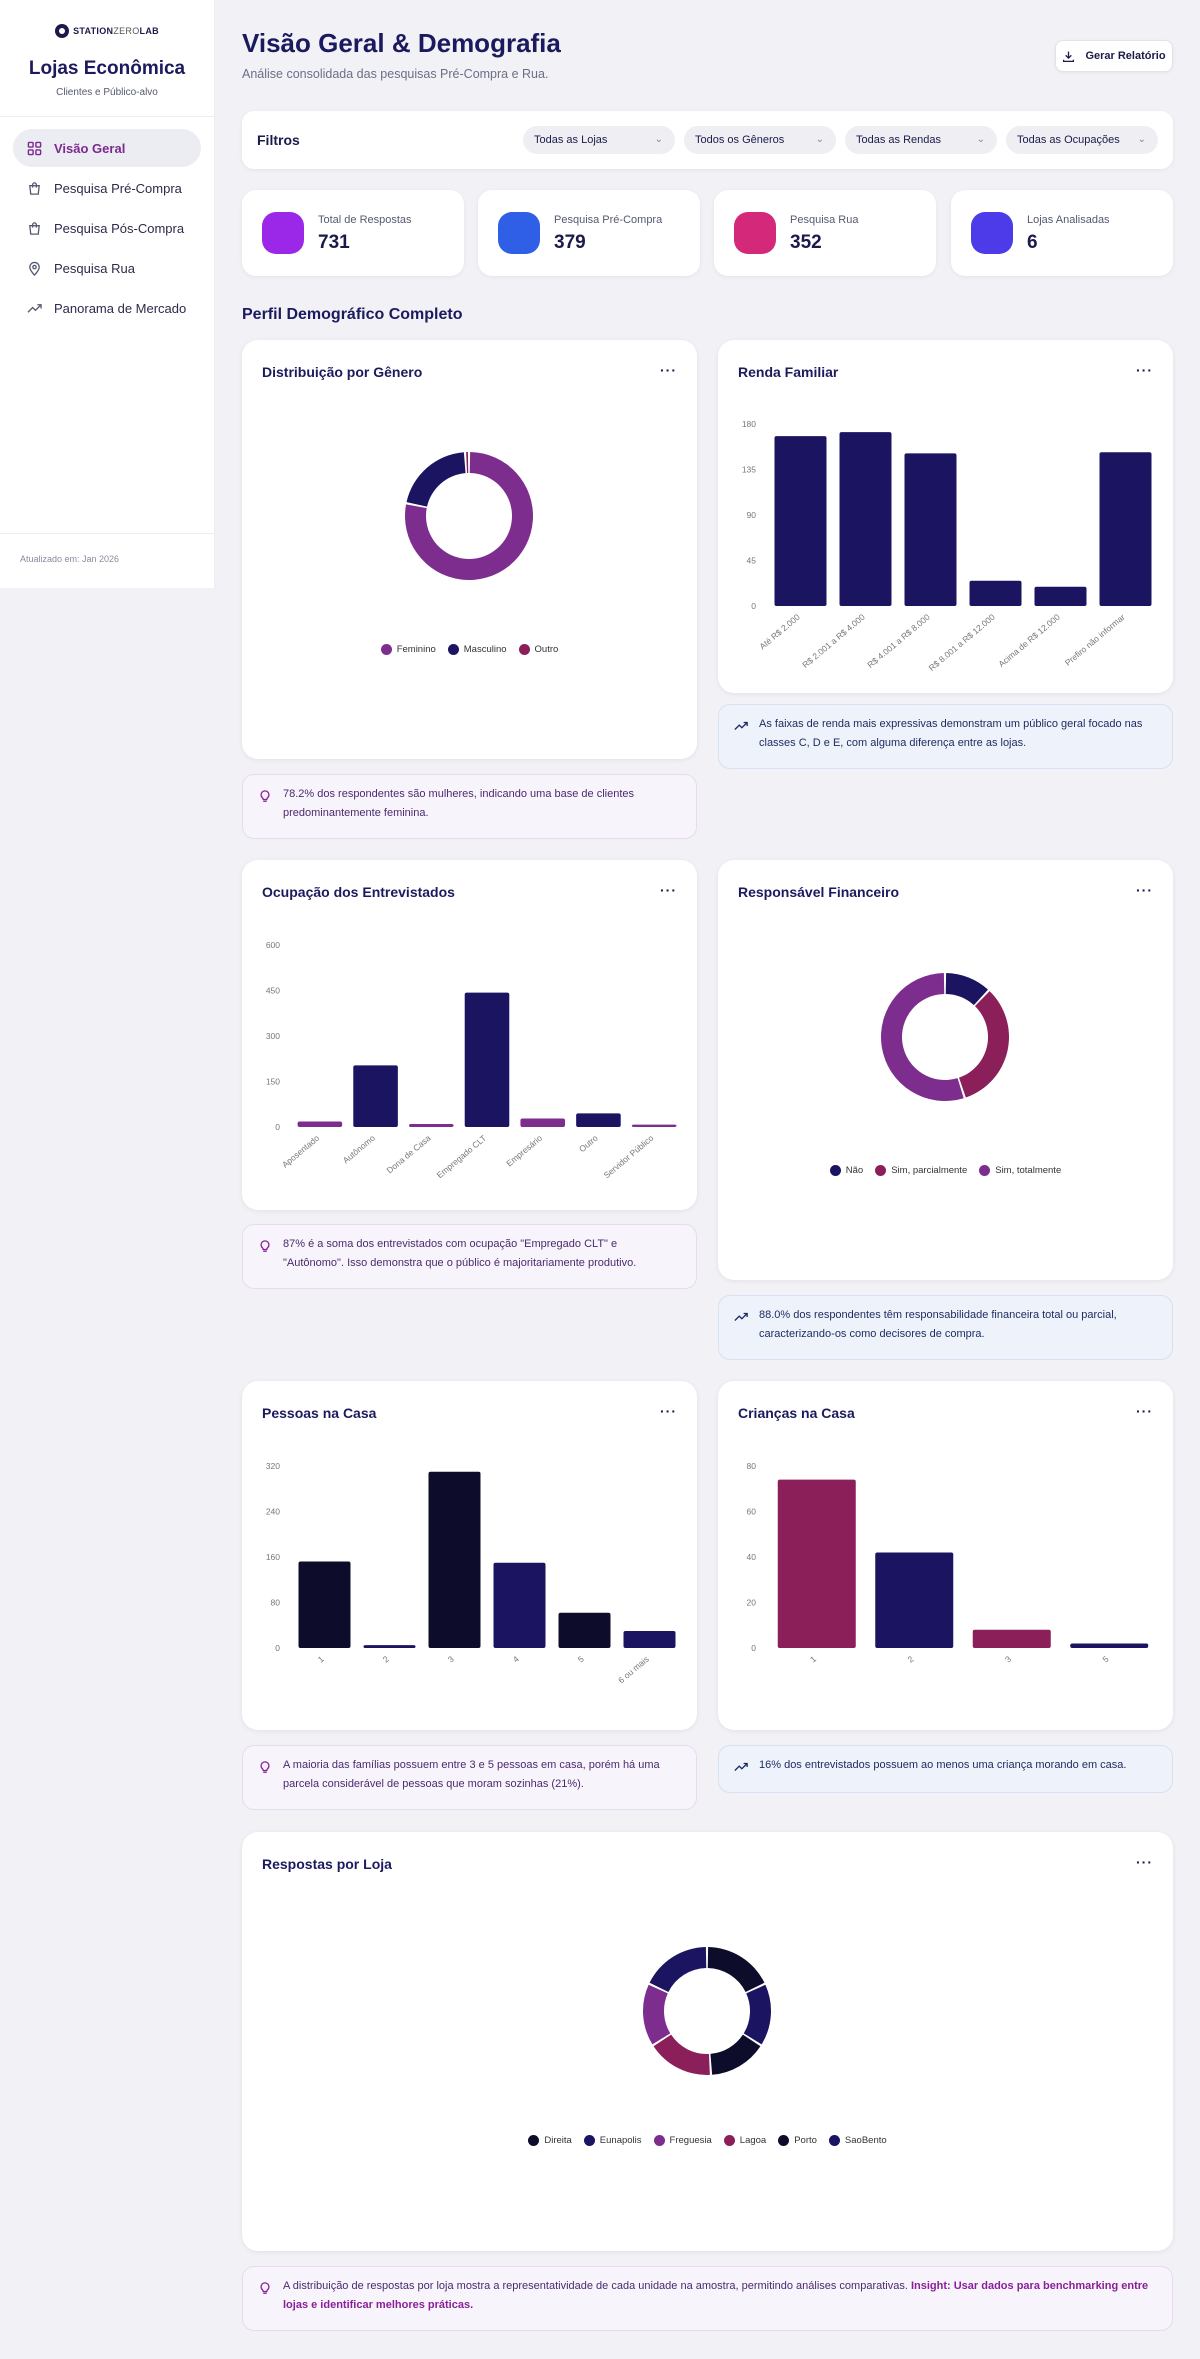 The image size is (1200, 2359). What do you see at coordinates (1114, 56) in the screenshot?
I see `generate-report-button: Gerar Relatório` at bounding box center [1114, 56].